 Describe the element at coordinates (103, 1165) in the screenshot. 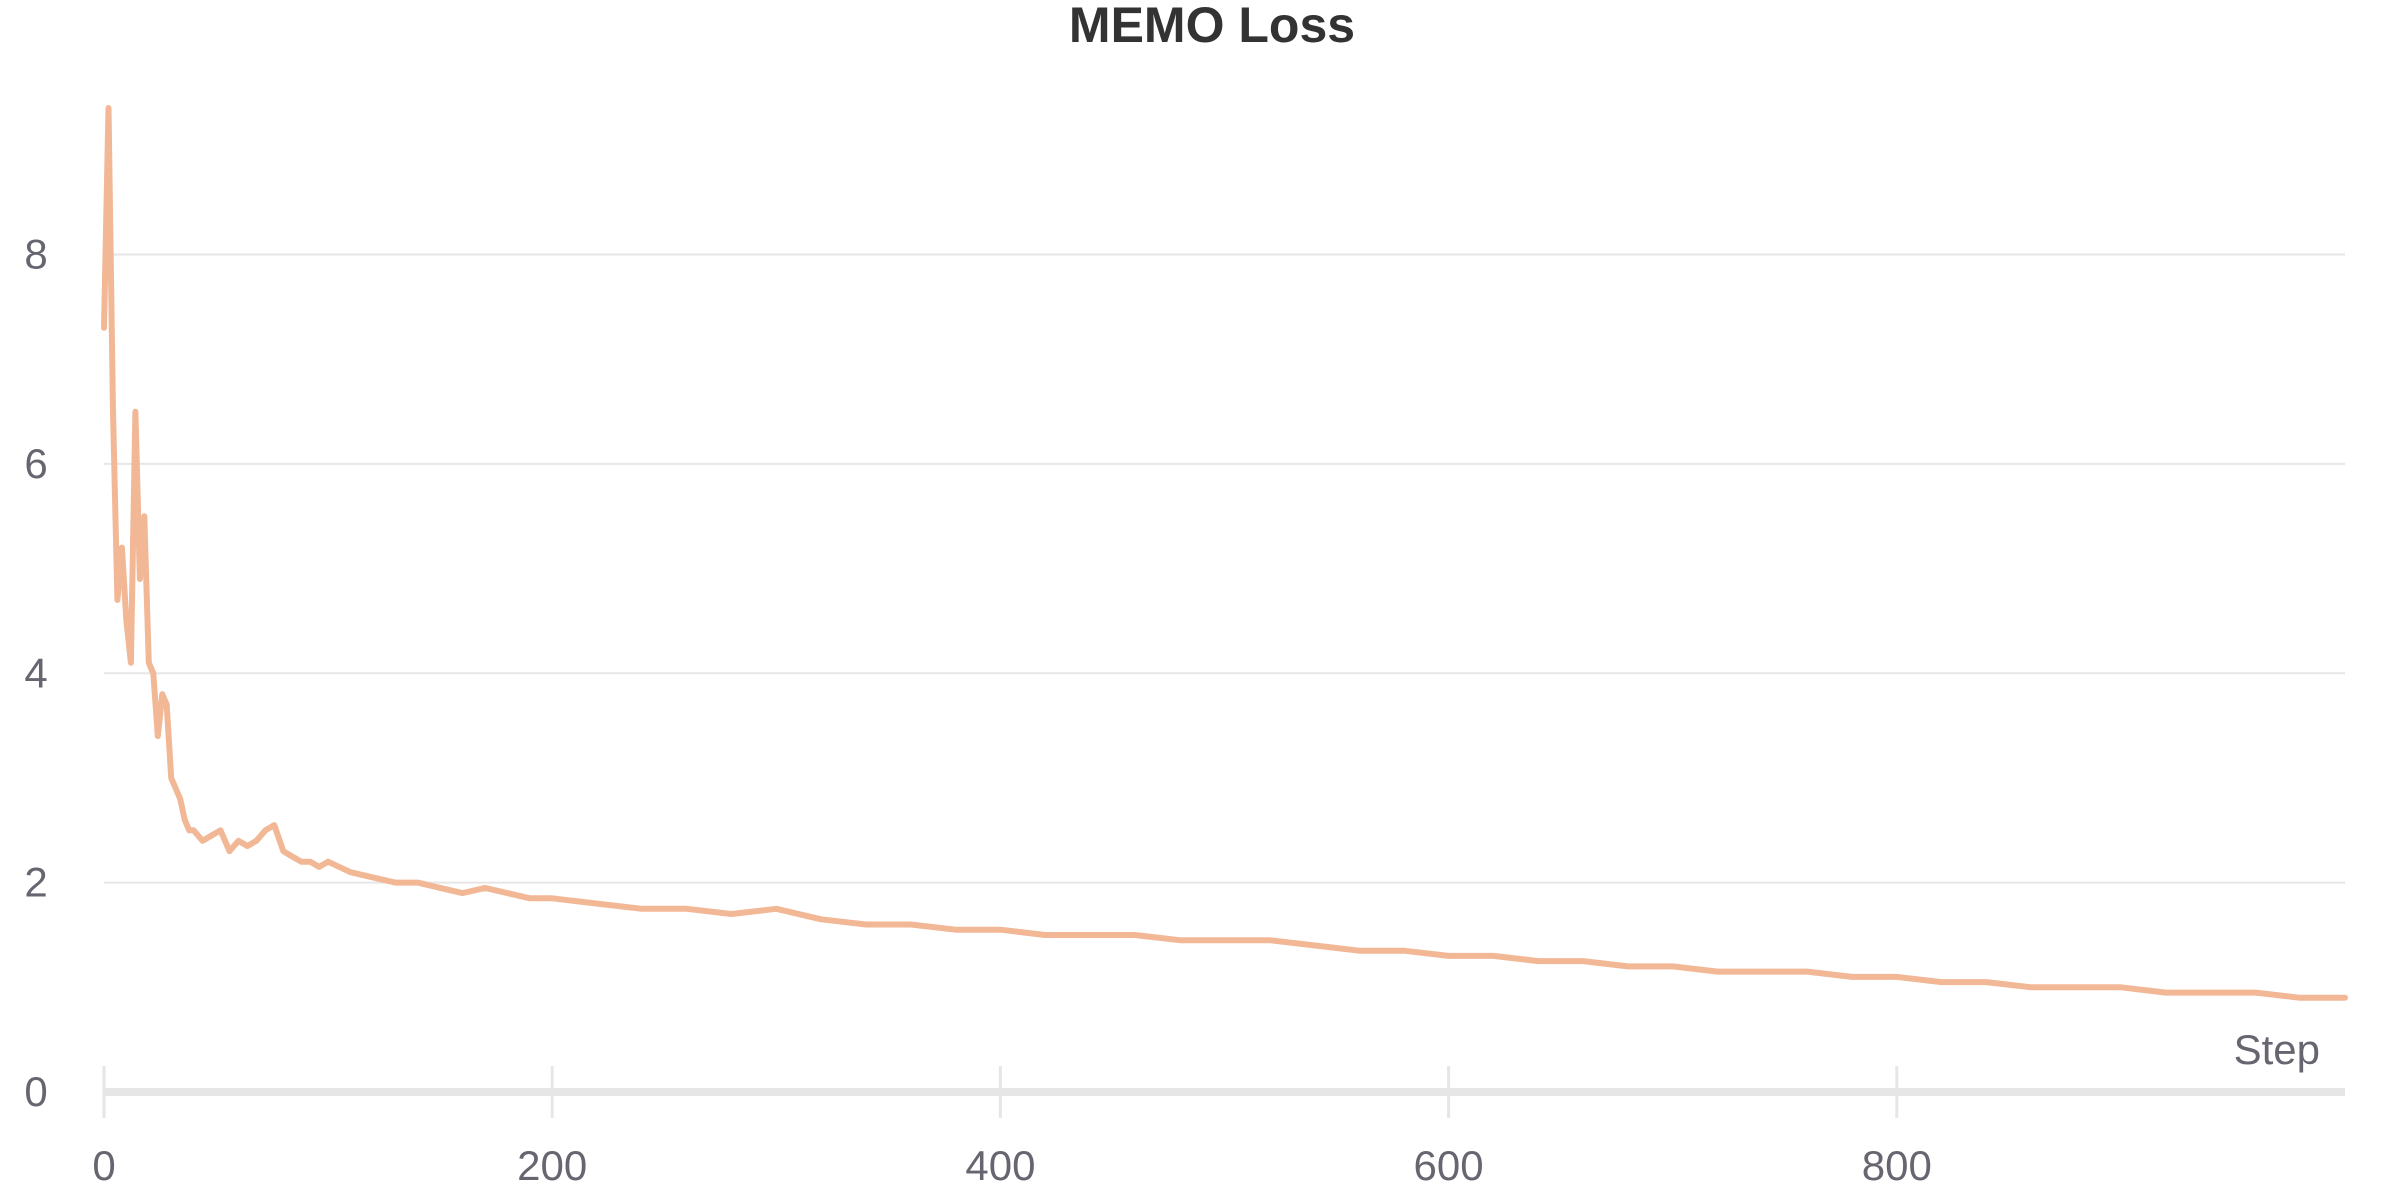

I see `x-tick-label-0: 0` at that location.